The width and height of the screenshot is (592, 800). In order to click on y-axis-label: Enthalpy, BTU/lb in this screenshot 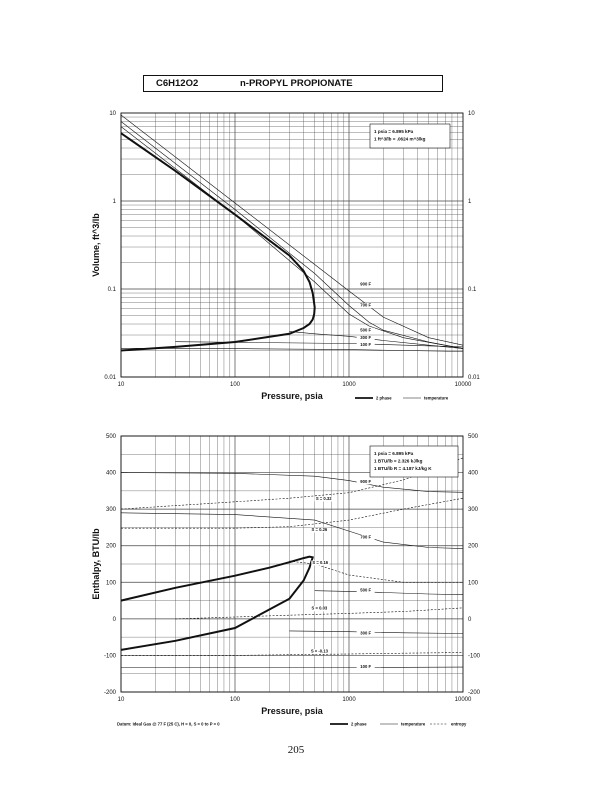, I will do `click(96, 564)`.